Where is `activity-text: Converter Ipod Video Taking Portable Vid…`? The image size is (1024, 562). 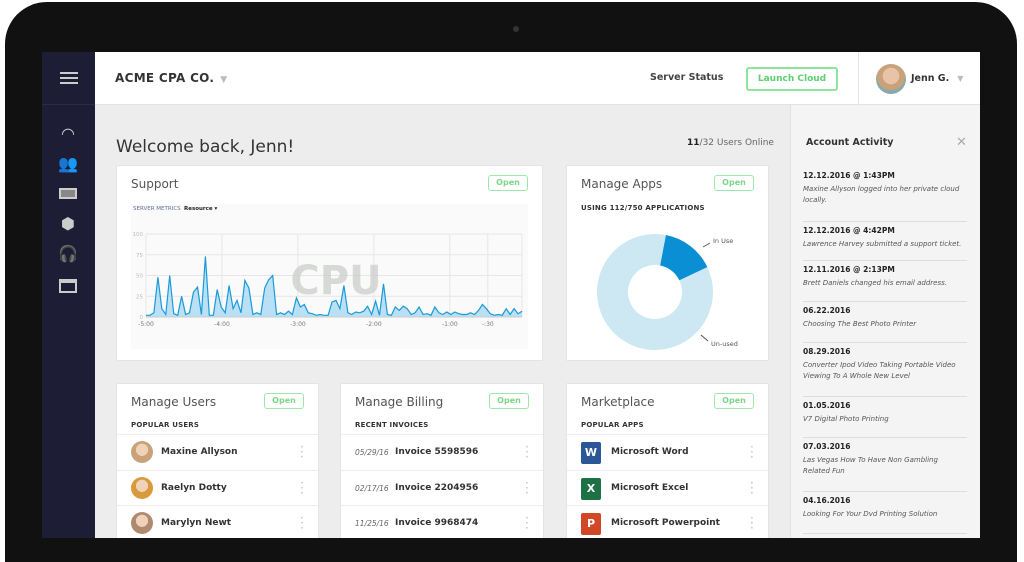
activity-text: Converter Ipod Video Taking Portable Vid… is located at coordinates (879, 370).